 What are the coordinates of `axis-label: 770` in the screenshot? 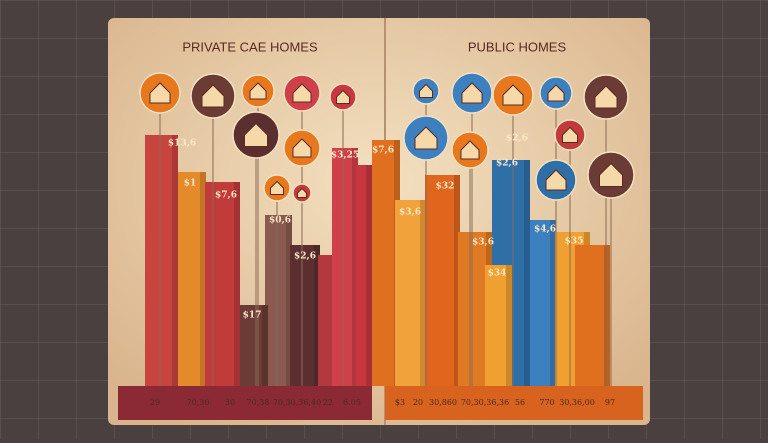 It's located at (546, 402).